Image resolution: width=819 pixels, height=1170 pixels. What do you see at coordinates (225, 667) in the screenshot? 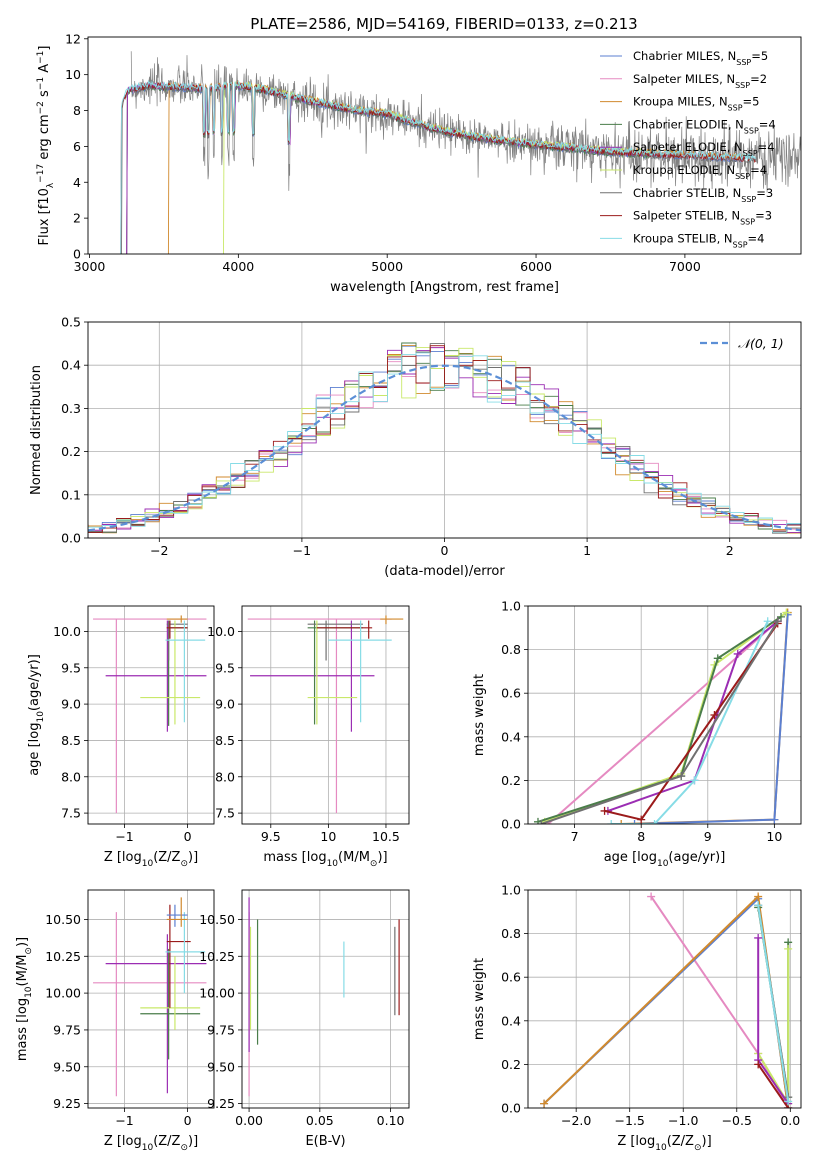
I see `y-tick-label: 9.5` at bounding box center [225, 667].